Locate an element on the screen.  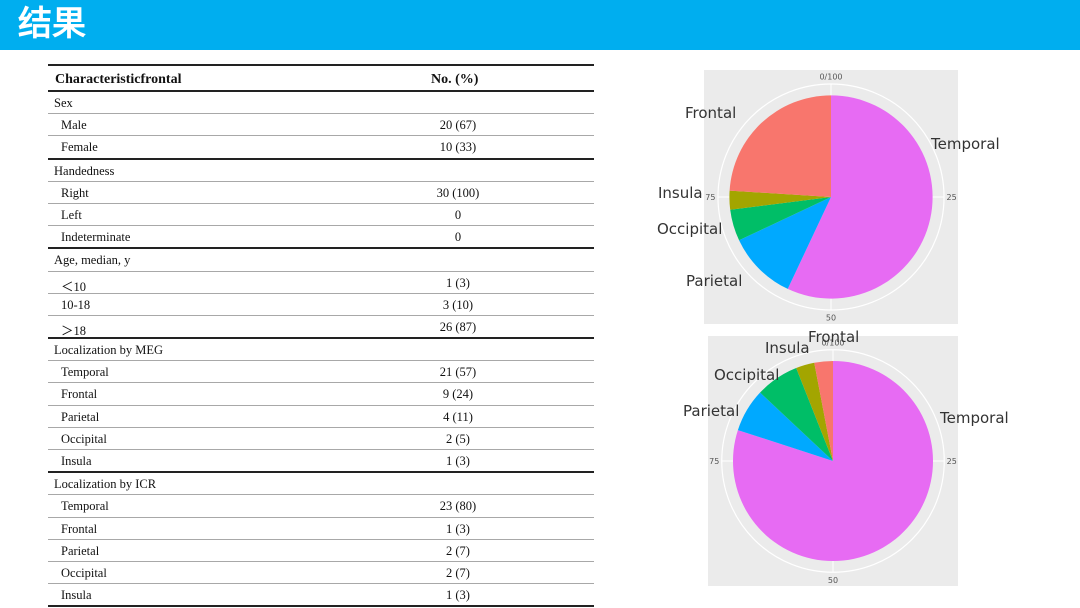
group-label: Sex is located at coordinates (63, 103).